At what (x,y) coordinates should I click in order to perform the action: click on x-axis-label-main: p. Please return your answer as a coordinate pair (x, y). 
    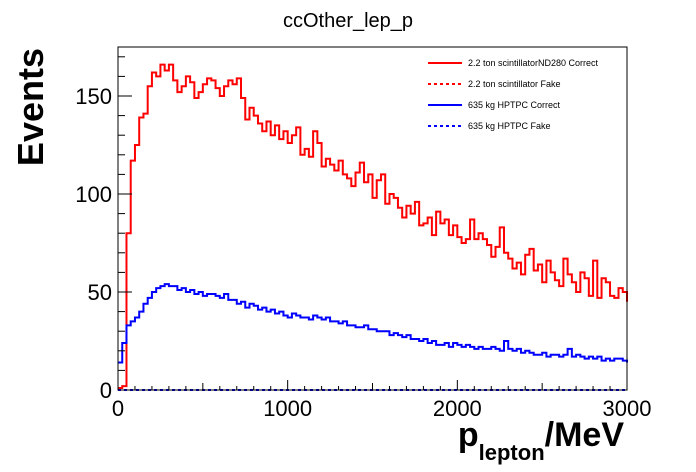
    Looking at the image, I should click on (468, 435).